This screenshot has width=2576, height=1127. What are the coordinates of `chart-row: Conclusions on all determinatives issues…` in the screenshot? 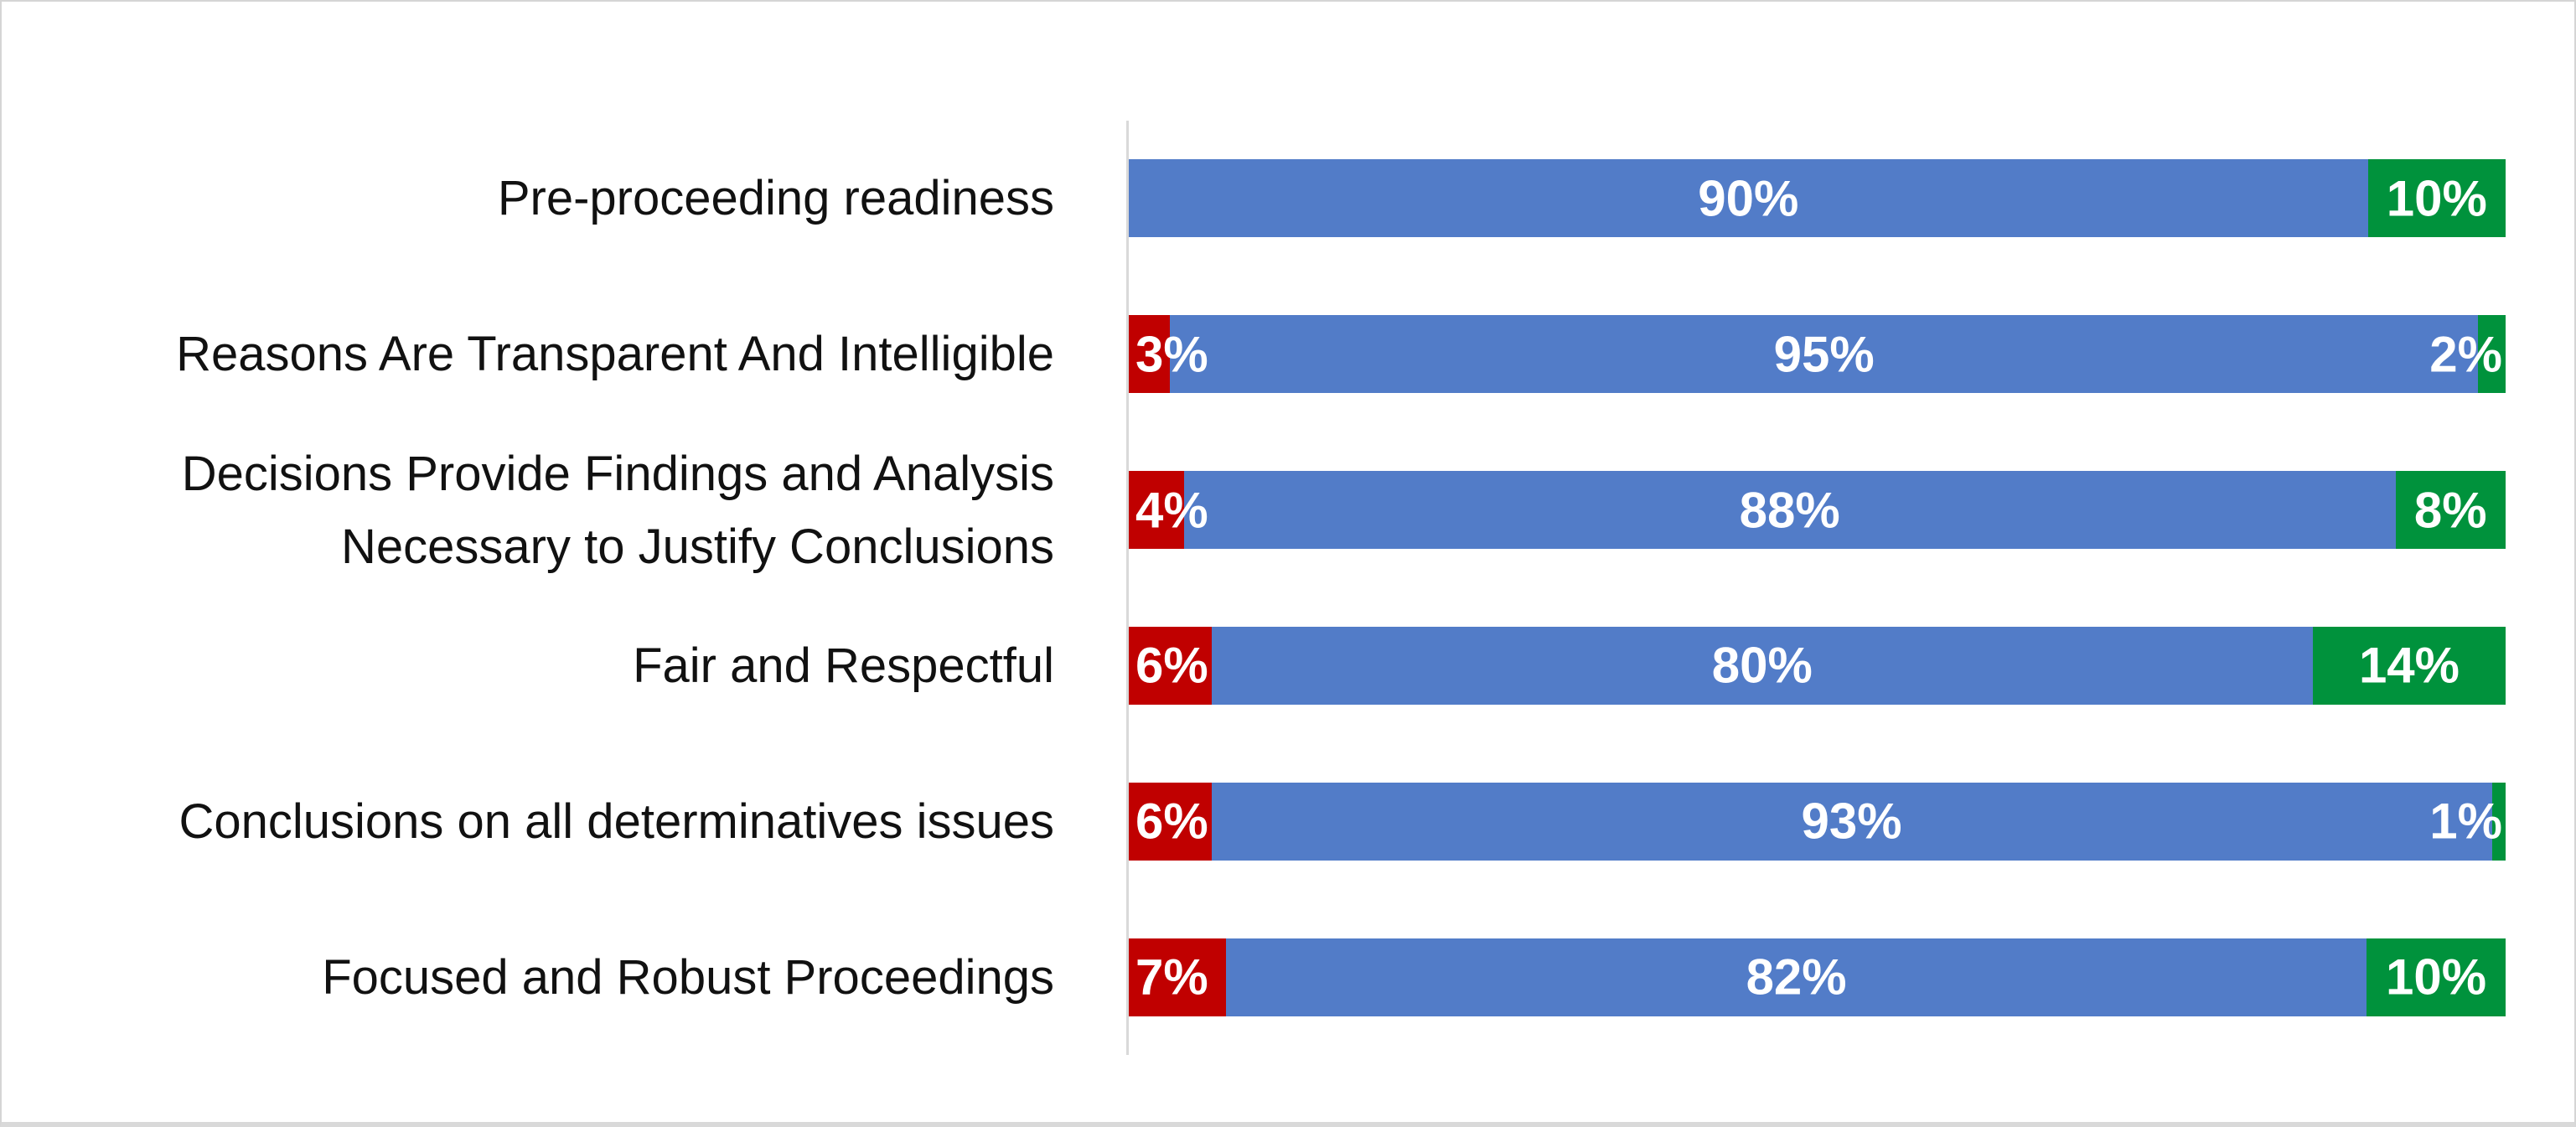 It's located at (1254, 821).